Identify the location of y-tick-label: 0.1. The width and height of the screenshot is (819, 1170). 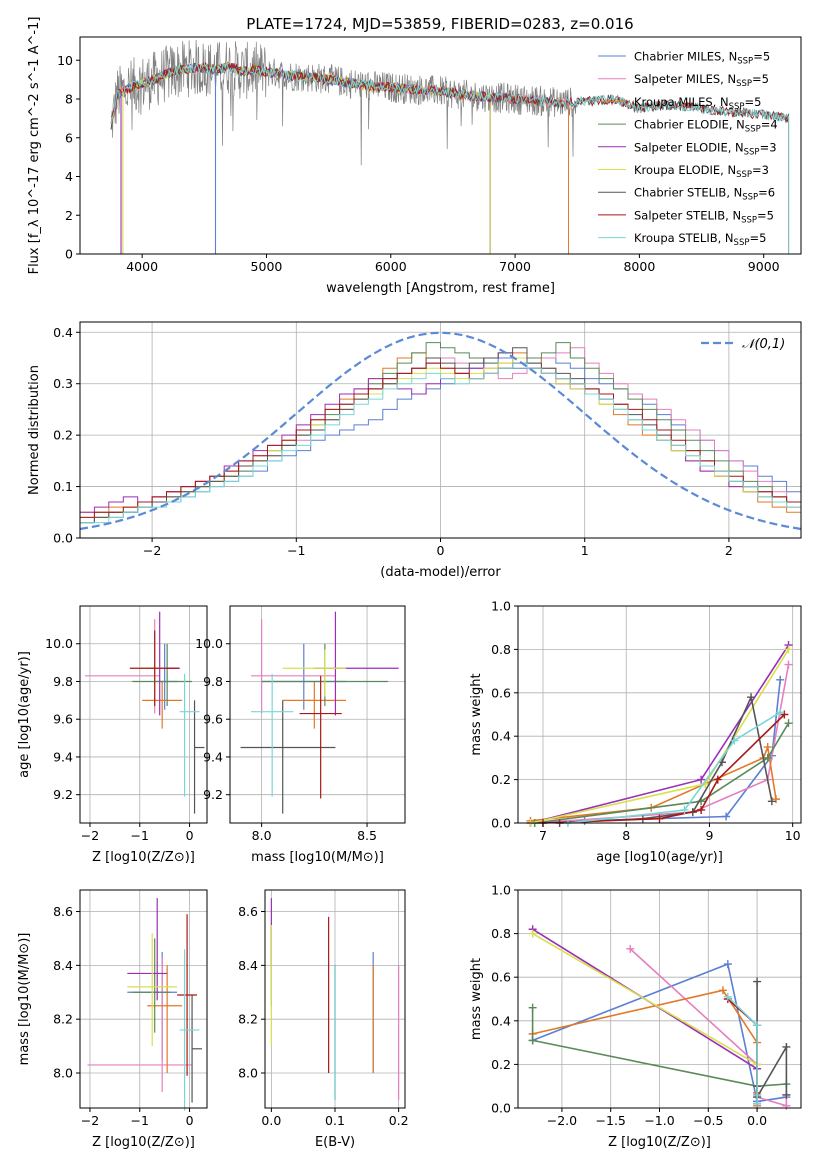
(63, 486).